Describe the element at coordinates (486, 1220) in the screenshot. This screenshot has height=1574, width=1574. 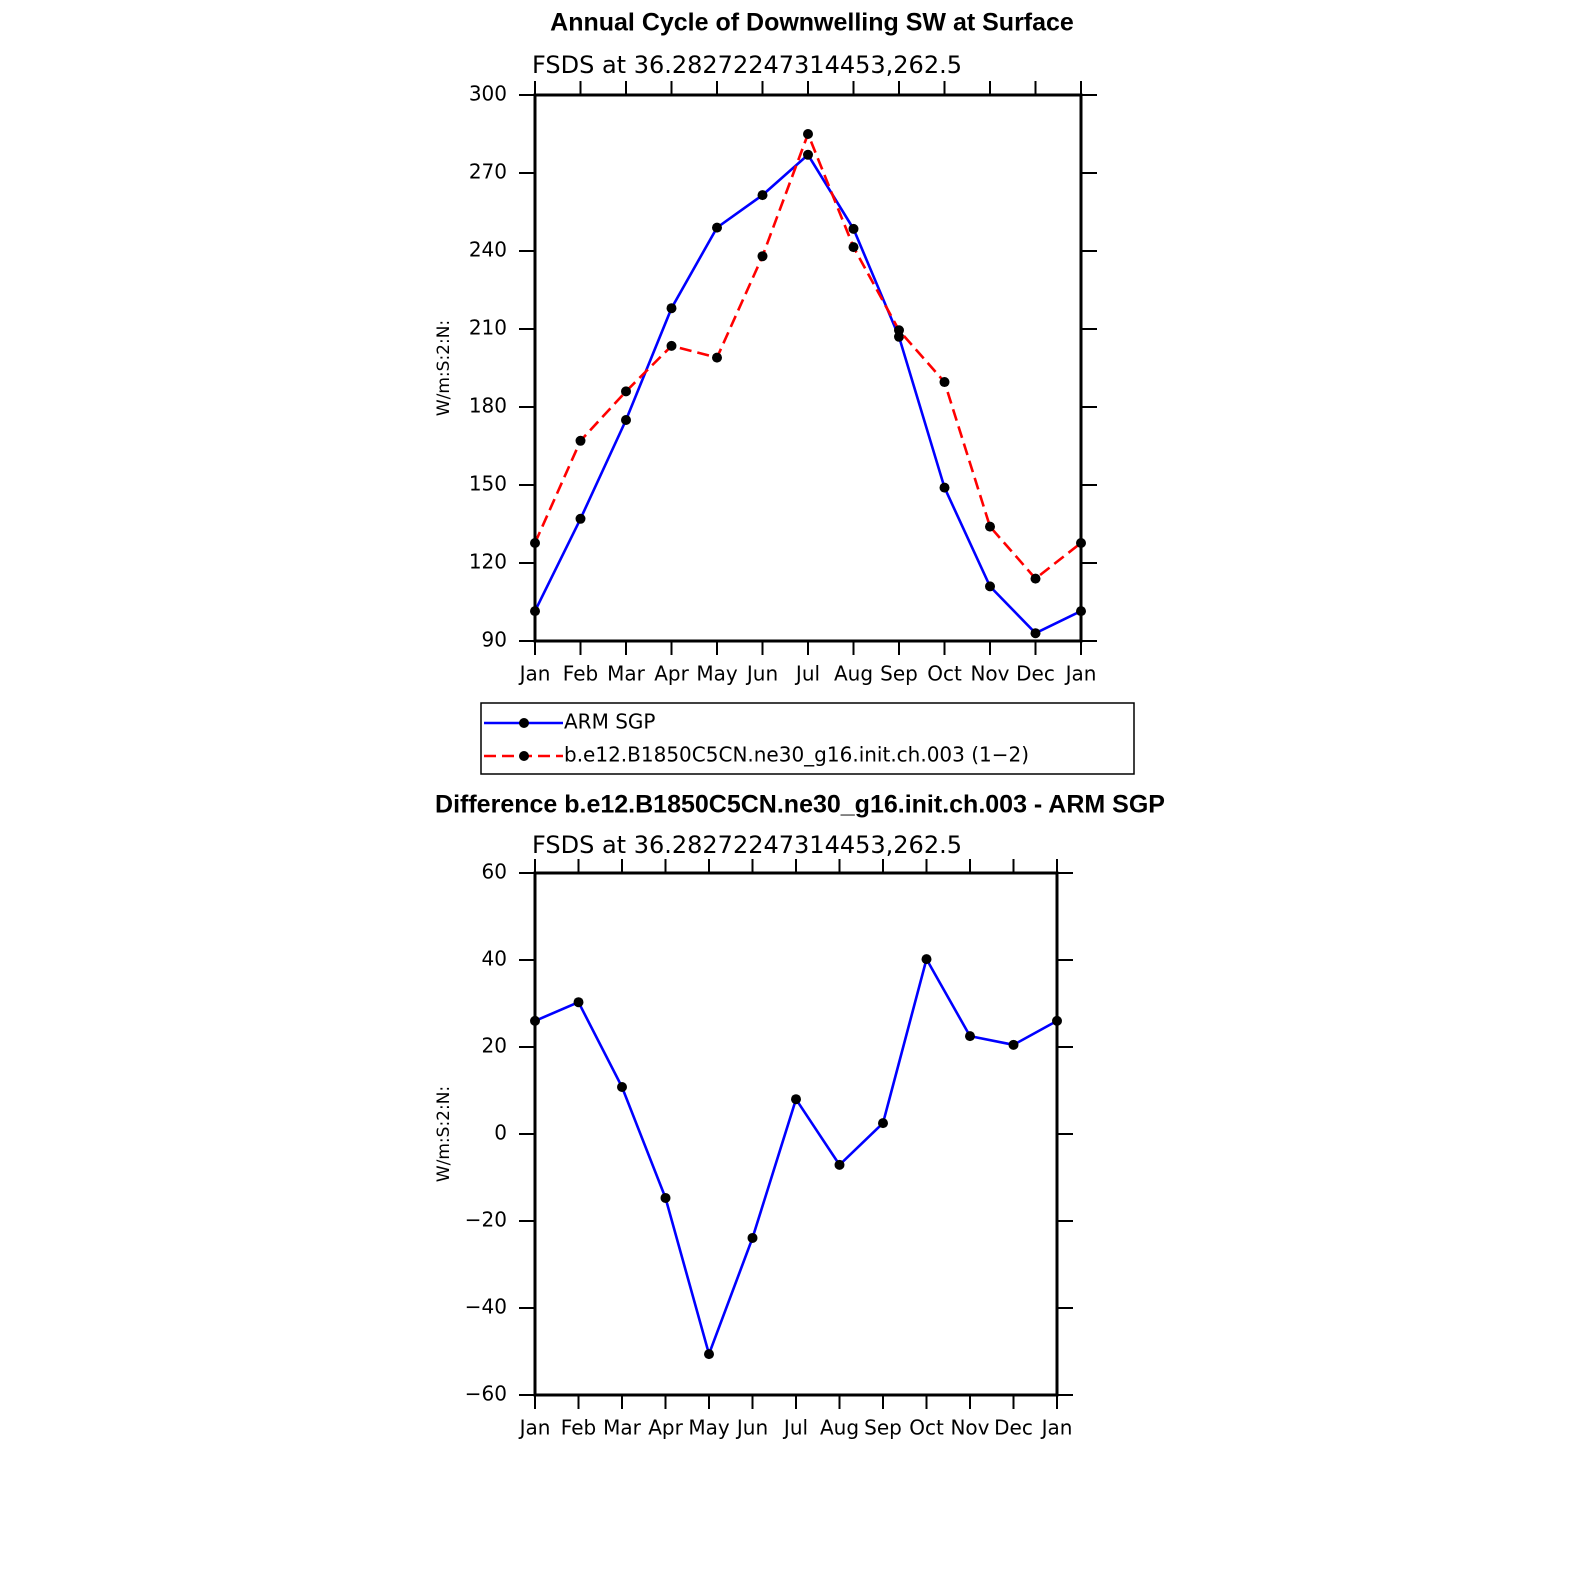
I see `y-tick-label: −20` at that location.